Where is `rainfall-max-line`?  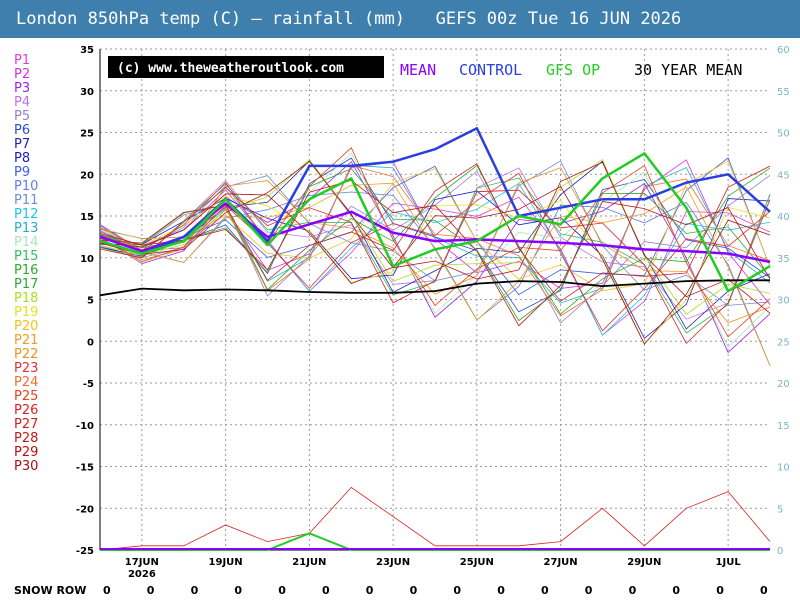
rainfall-max-line is located at coordinates (435, 518).